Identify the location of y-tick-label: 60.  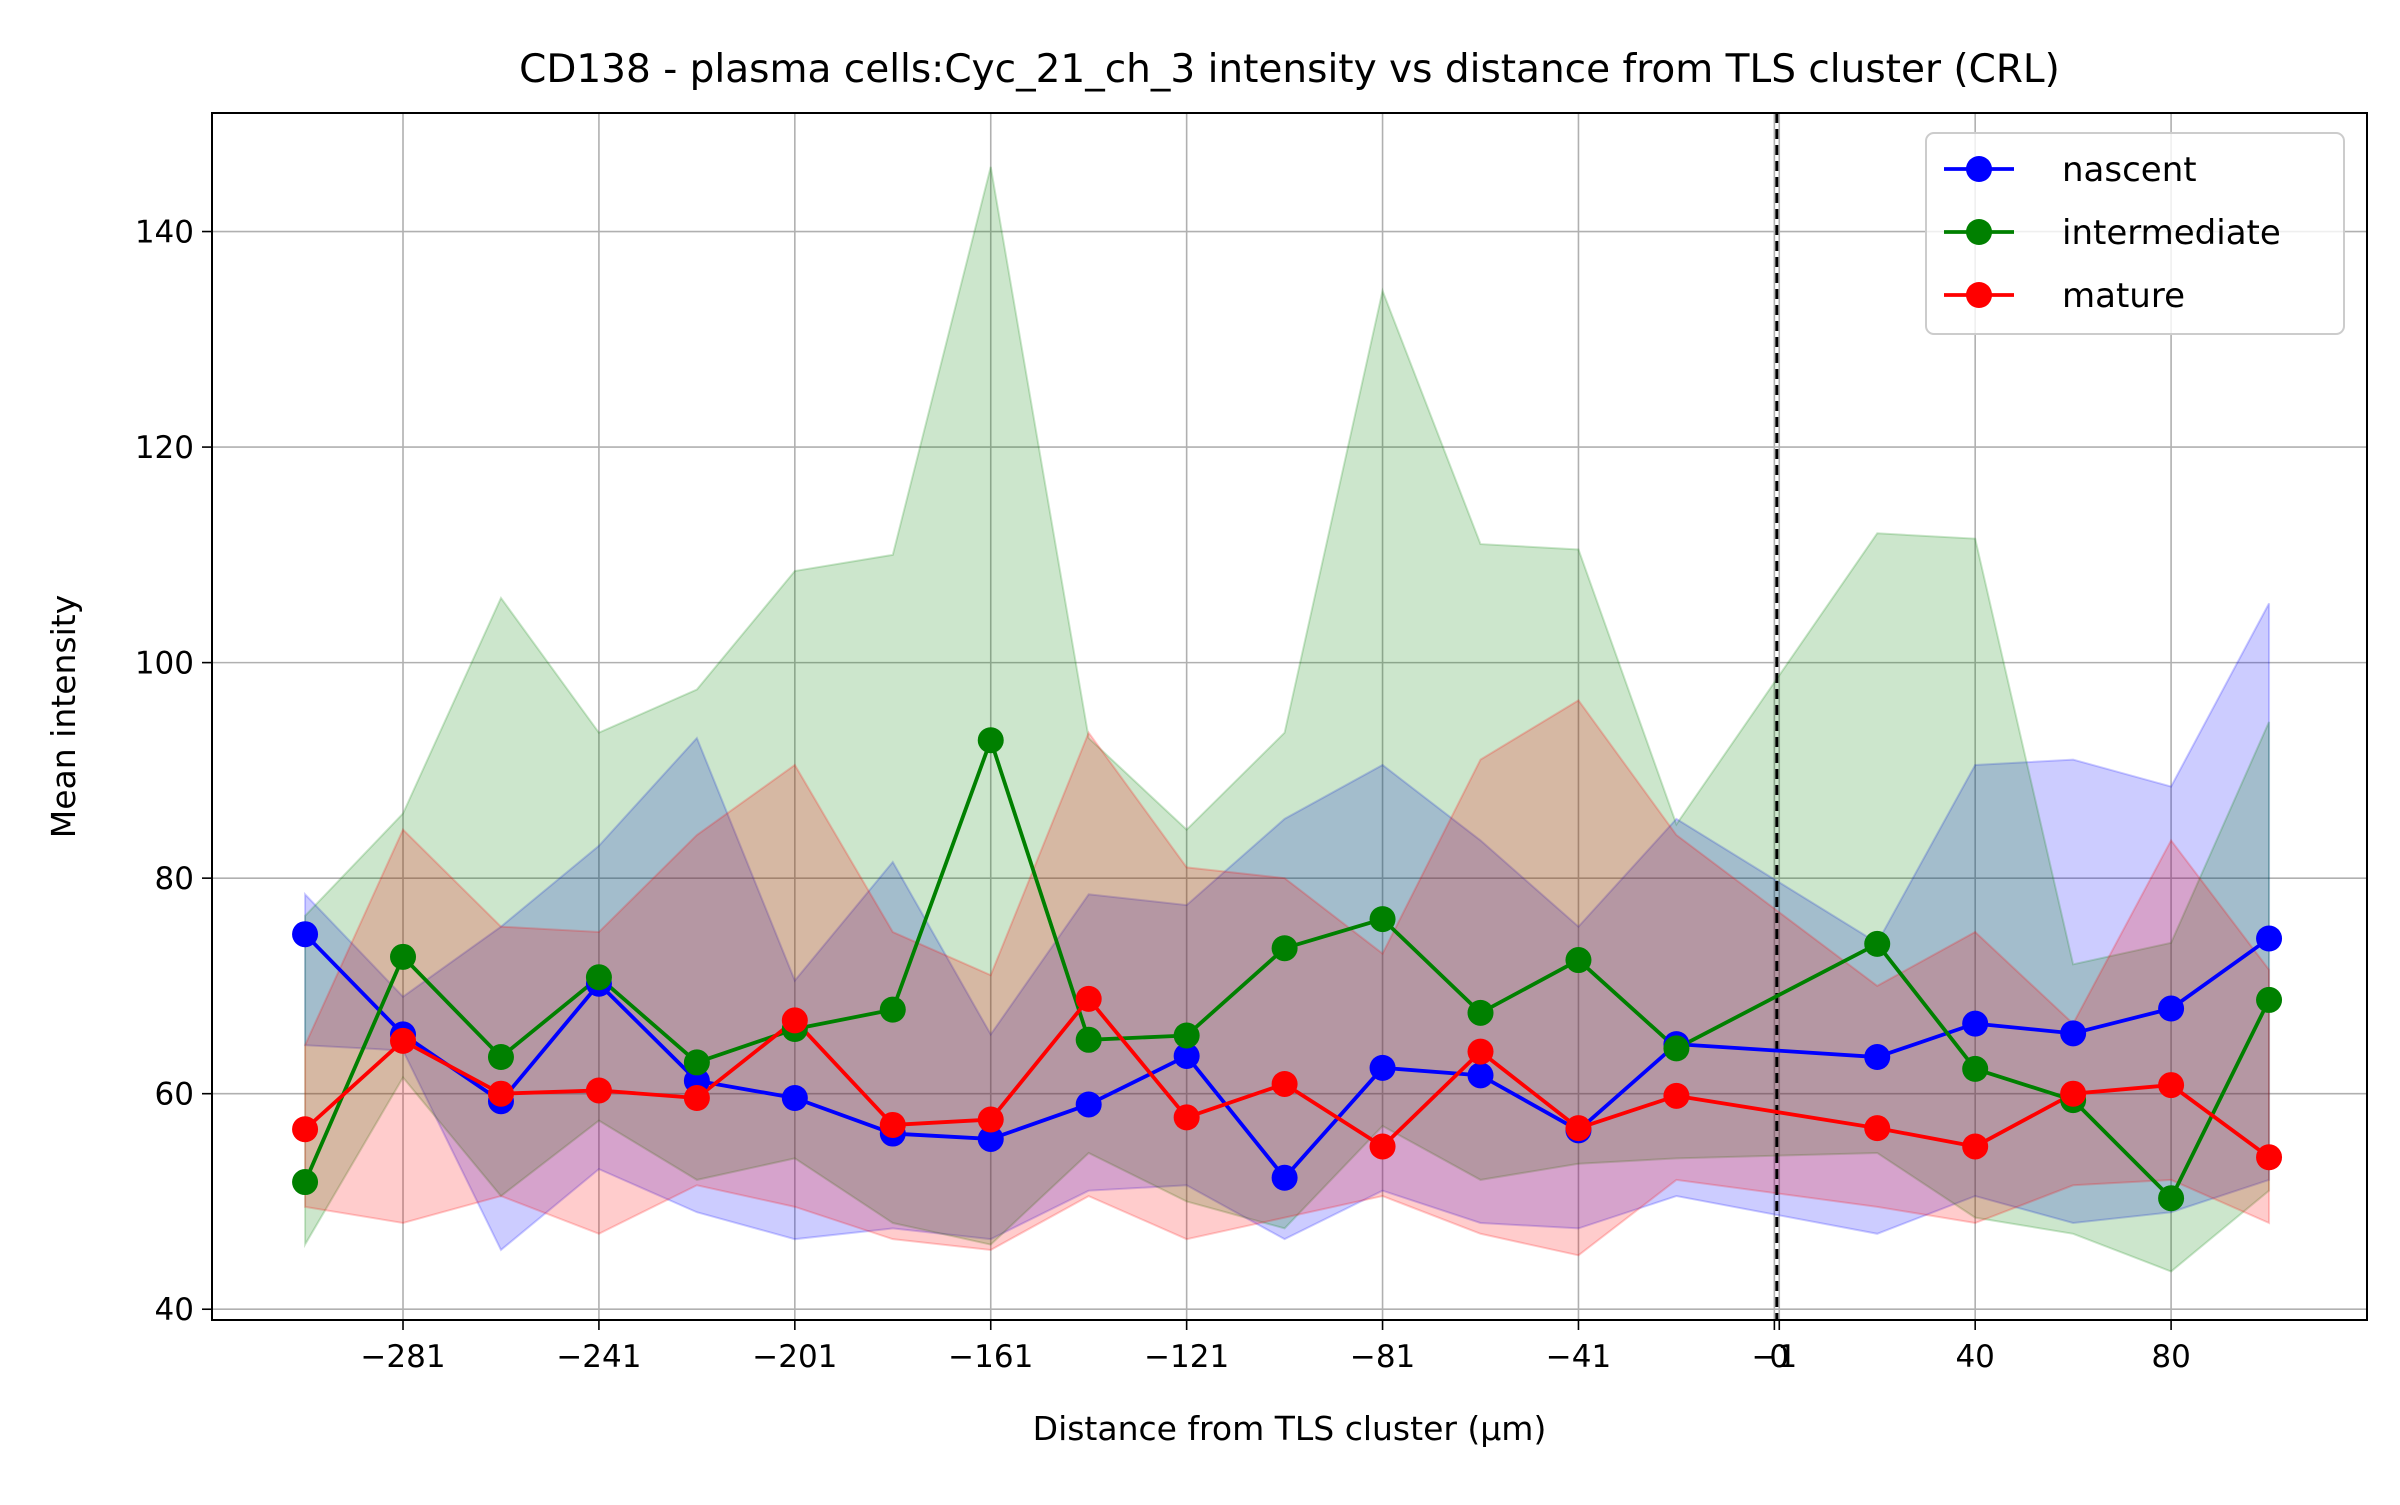
(174, 1095).